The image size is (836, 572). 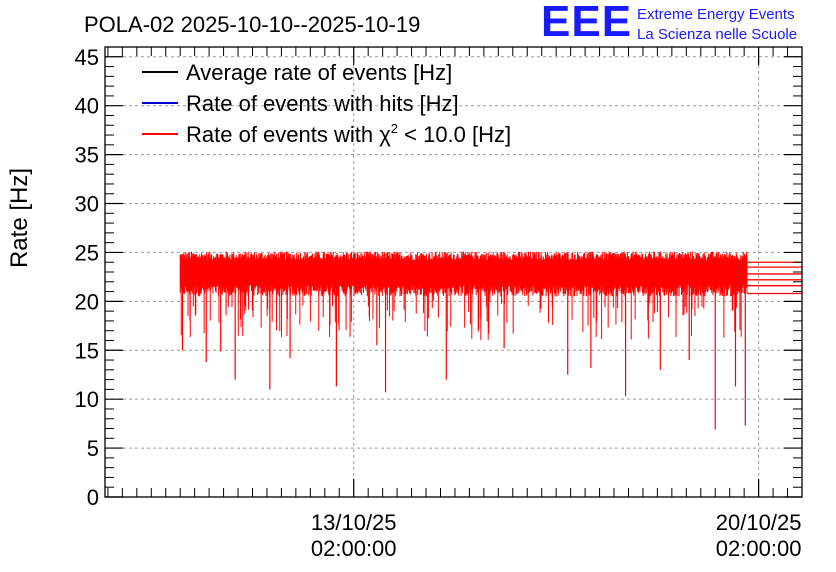 What do you see at coordinates (354, 522) in the screenshot?
I see `x-tick-label-date: 13/10/25` at bounding box center [354, 522].